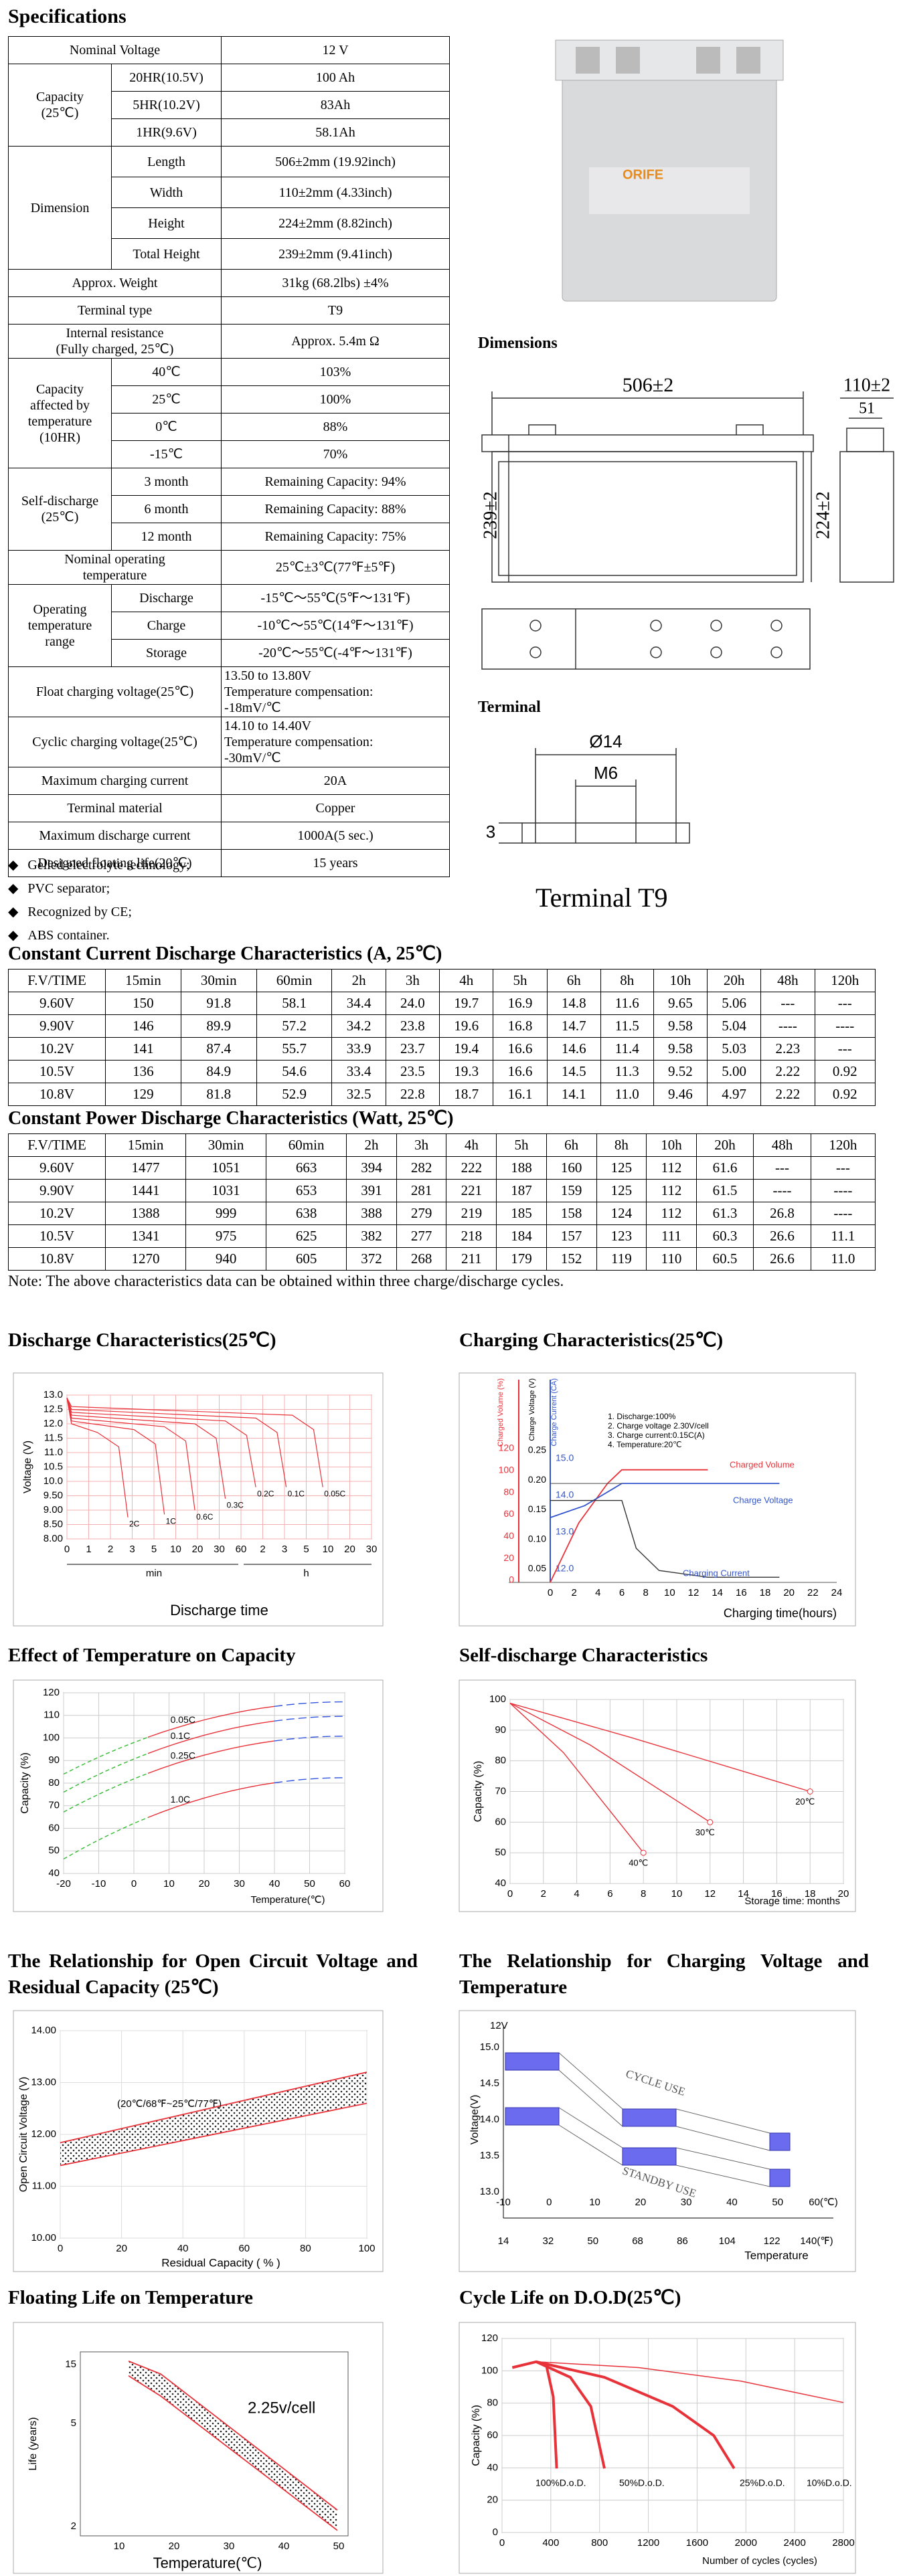 The height and width of the screenshot is (2576, 905). Describe the element at coordinates (500, 1791) in the screenshot. I see `y-tick-label: 70` at that location.